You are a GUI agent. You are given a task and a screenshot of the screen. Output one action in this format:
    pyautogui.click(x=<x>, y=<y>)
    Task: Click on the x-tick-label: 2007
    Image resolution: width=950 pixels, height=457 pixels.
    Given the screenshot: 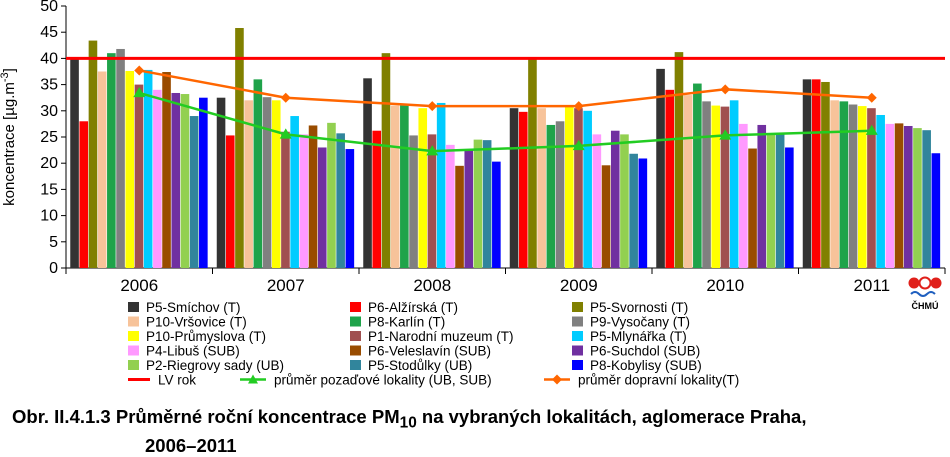 What is the action you would take?
    pyautogui.click(x=286, y=285)
    